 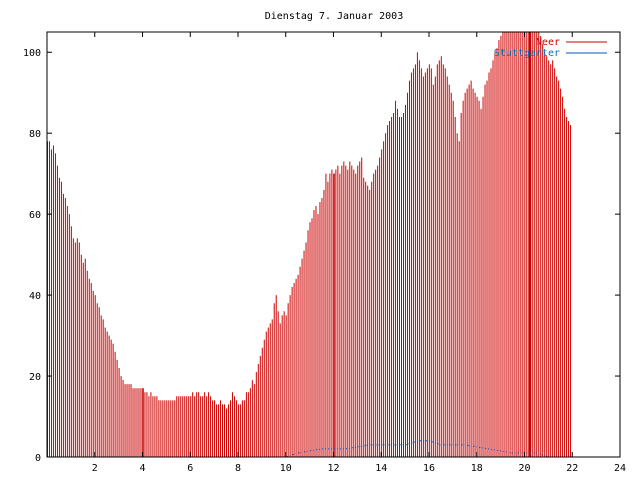 I want to click on chart-title: Dienstag 7. Januar 2003, so click(x=334, y=16).